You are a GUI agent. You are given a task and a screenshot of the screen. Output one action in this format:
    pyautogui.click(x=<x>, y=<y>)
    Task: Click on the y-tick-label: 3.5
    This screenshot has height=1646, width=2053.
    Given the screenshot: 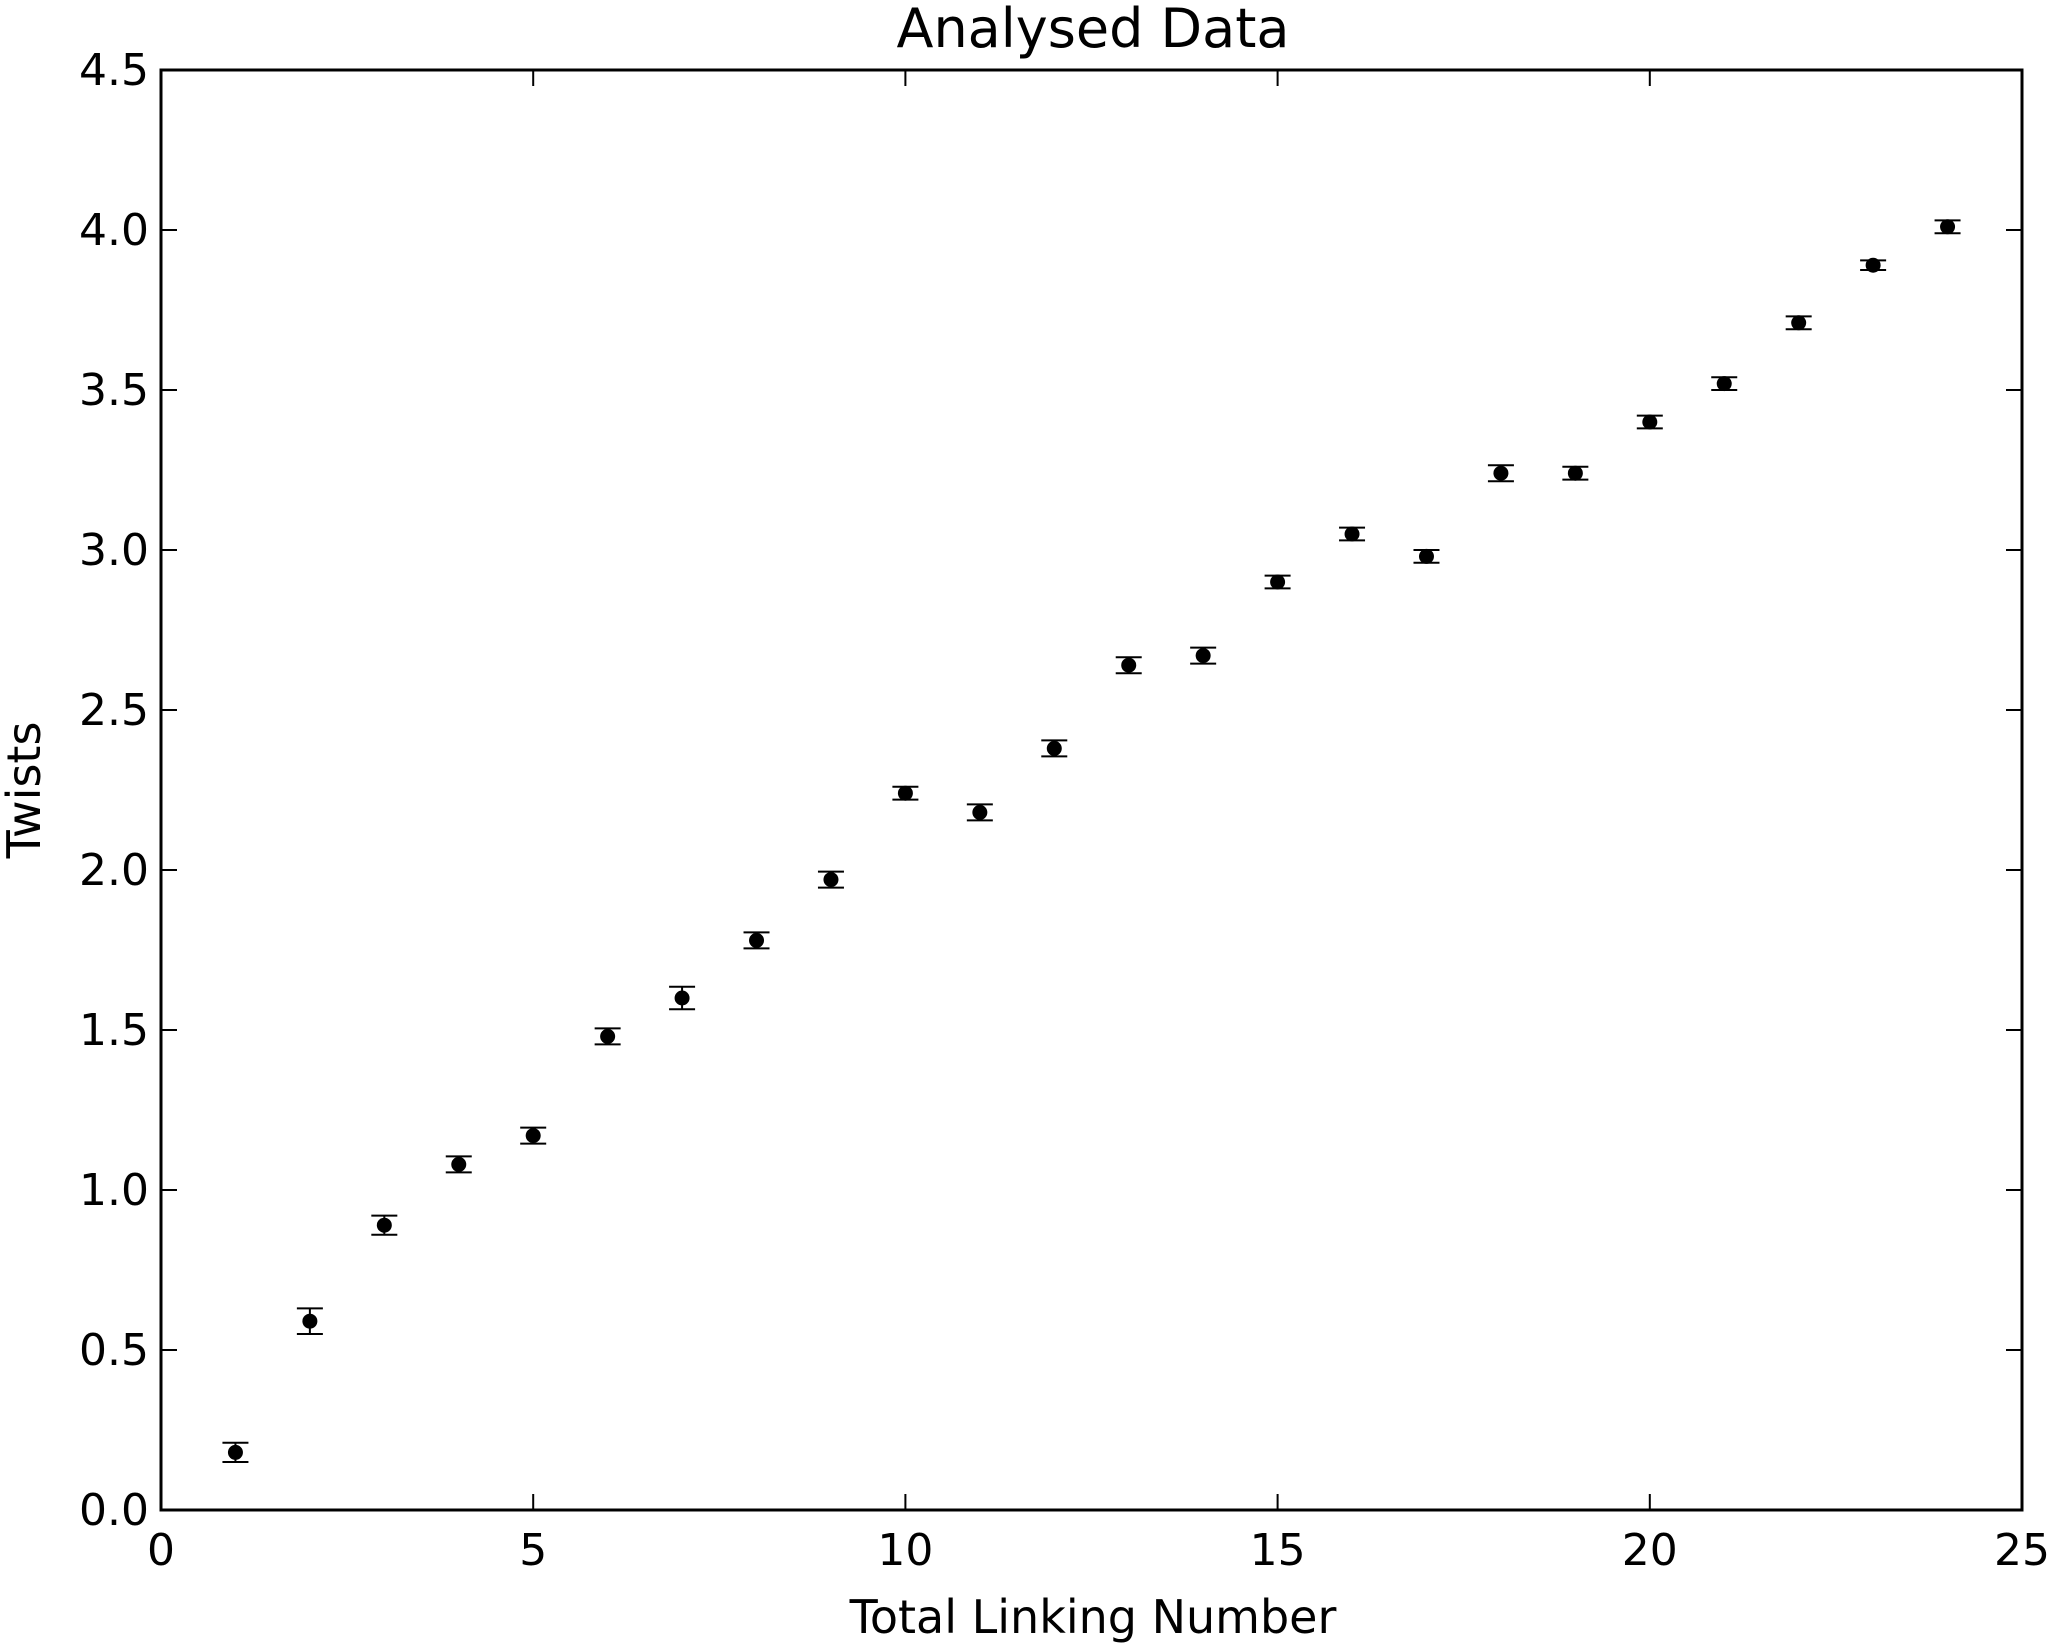 What is the action you would take?
    pyautogui.click(x=114, y=390)
    